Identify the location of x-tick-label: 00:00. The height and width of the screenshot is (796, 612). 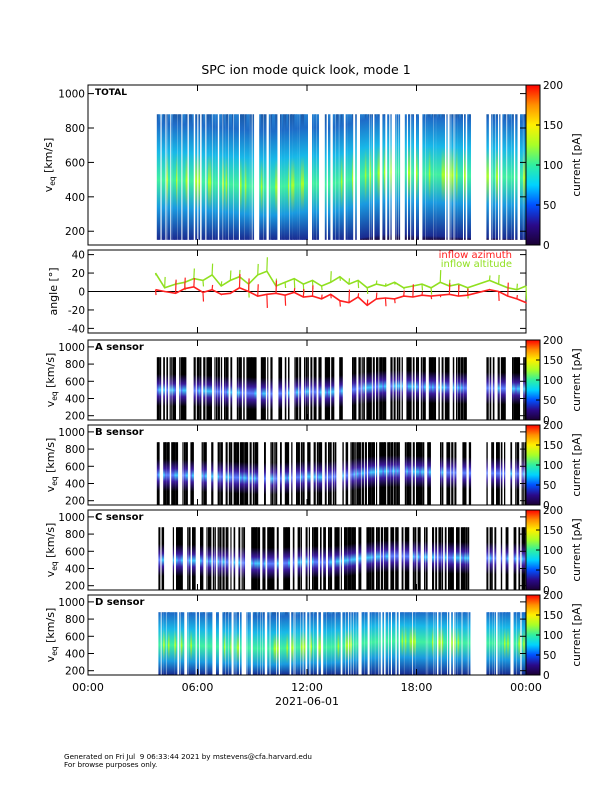
(88, 687).